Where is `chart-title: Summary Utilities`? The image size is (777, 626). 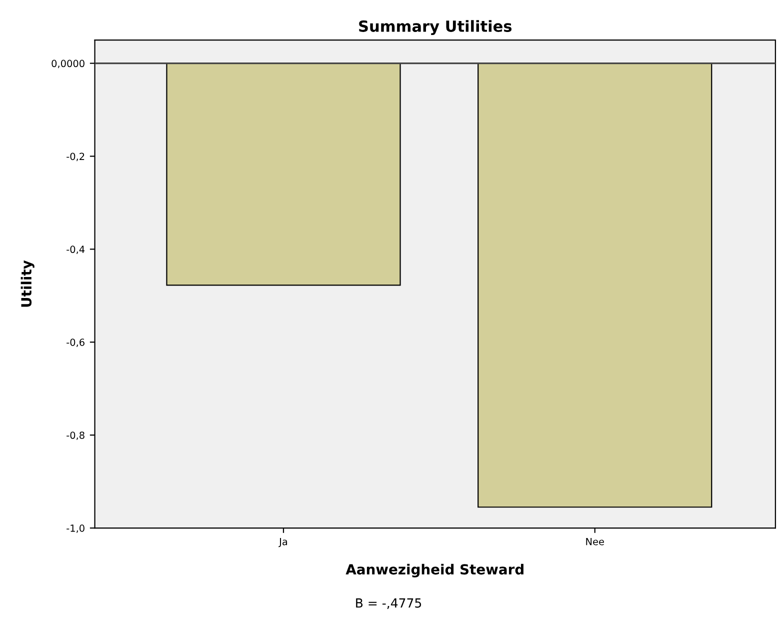 chart-title: Summary Utilities is located at coordinates (435, 28).